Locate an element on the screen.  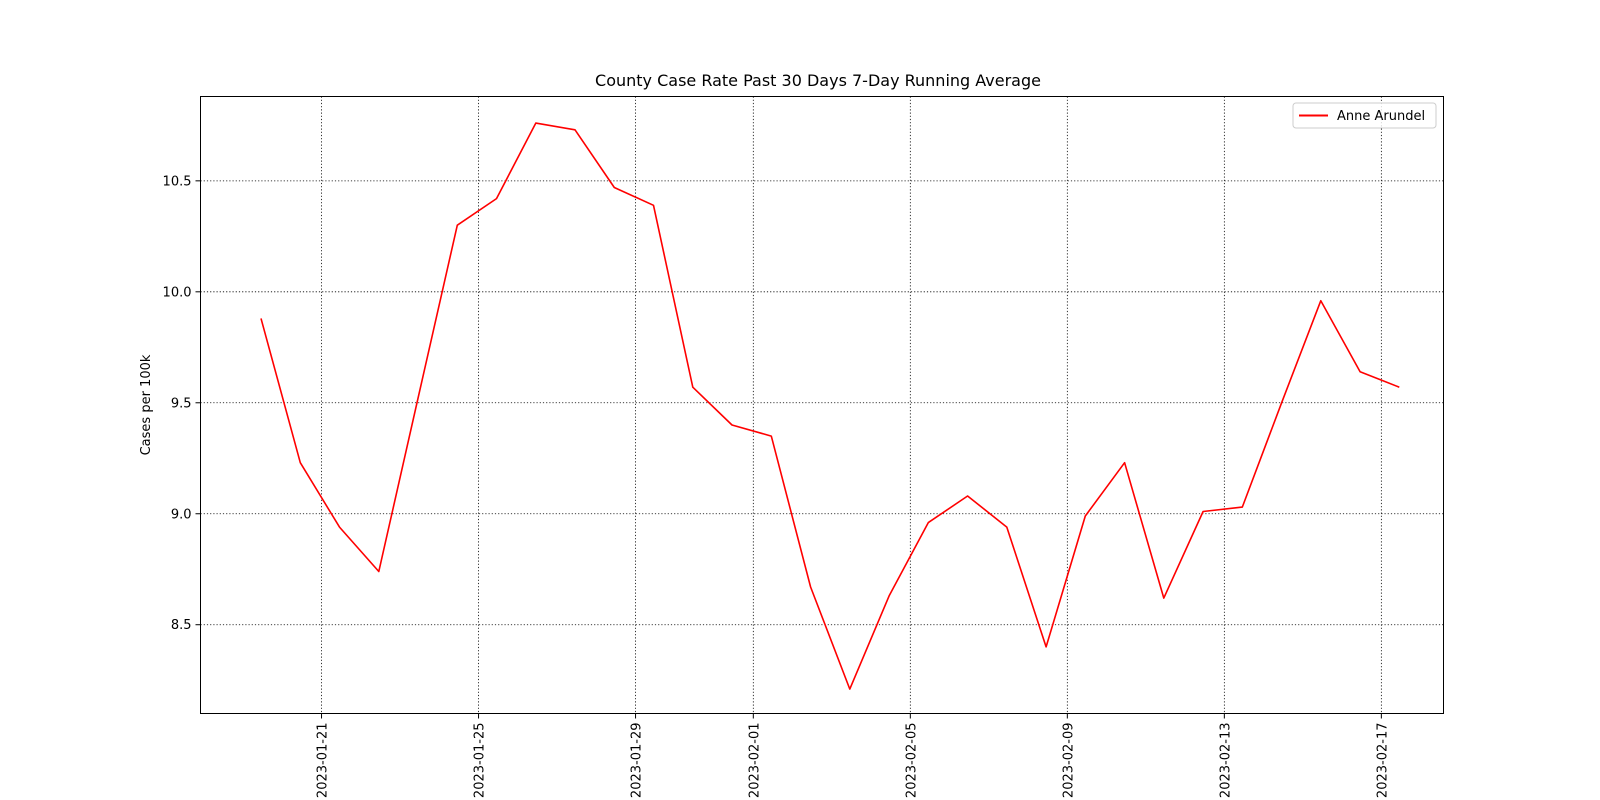
y-axis-label: Cases per 100k is located at coordinates (146, 404).